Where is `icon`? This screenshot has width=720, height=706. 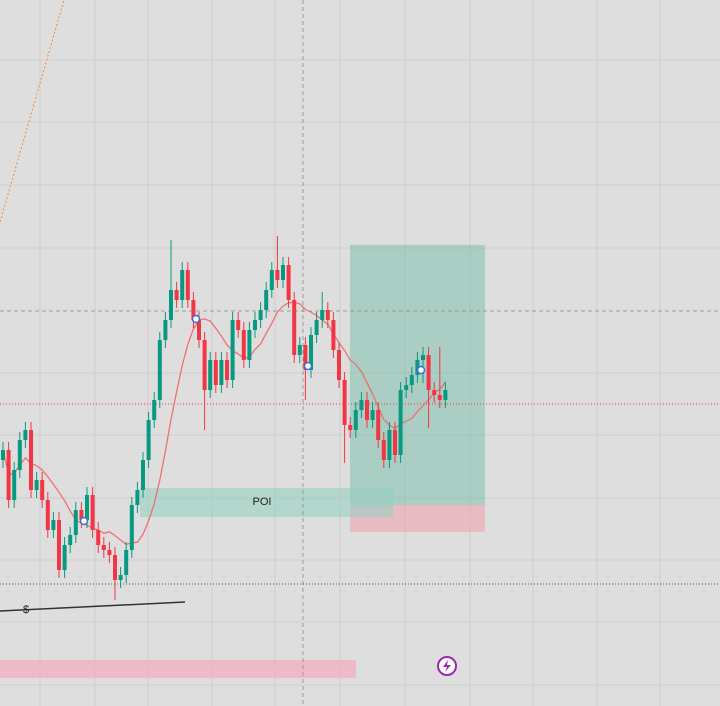
icon is located at coordinates (447, 666).